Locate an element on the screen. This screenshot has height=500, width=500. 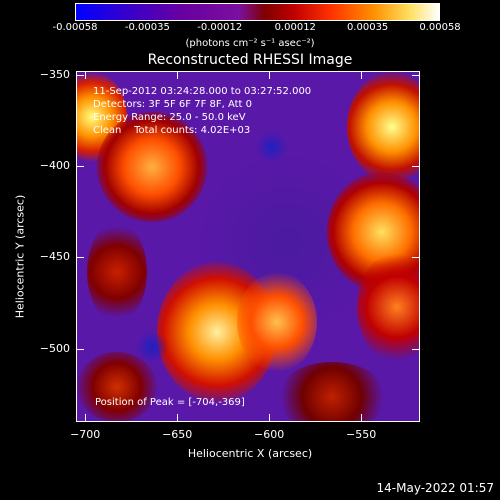
y-tick-label: −450 is located at coordinates (54, 257).